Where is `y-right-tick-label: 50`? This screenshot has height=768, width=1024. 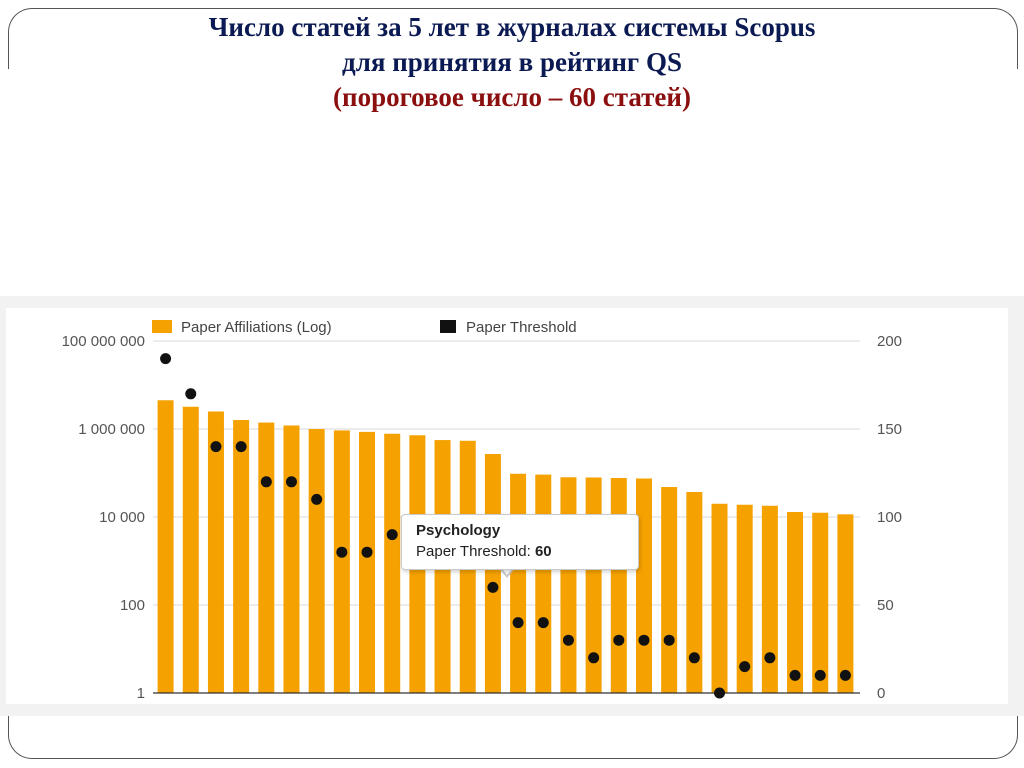
y-right-tick-label: 50 is located at coordinates (885, 605).